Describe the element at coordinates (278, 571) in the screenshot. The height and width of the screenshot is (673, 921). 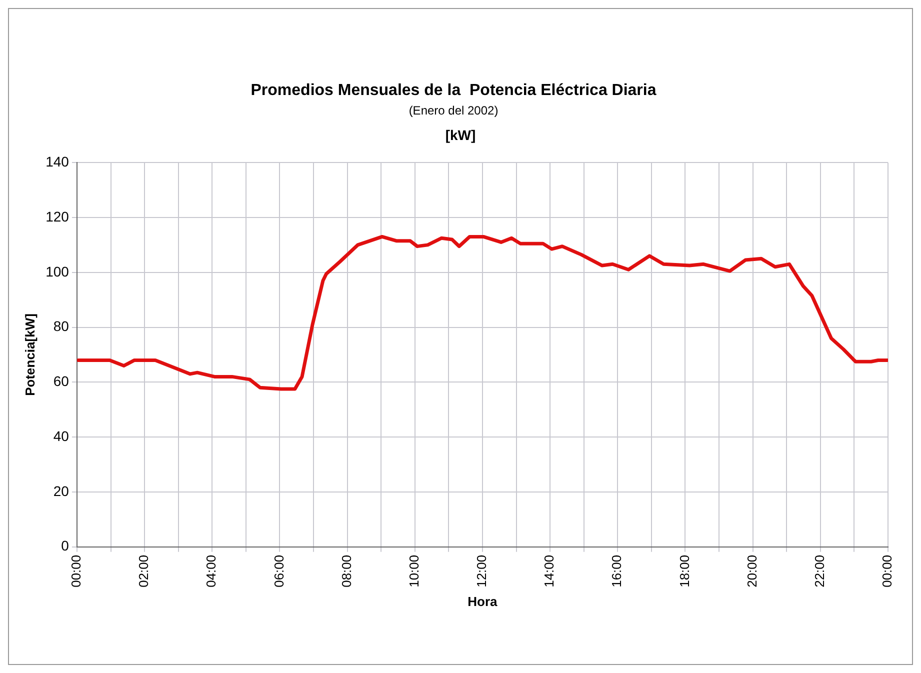
I see `x-tick-label: 06:00` at that location.